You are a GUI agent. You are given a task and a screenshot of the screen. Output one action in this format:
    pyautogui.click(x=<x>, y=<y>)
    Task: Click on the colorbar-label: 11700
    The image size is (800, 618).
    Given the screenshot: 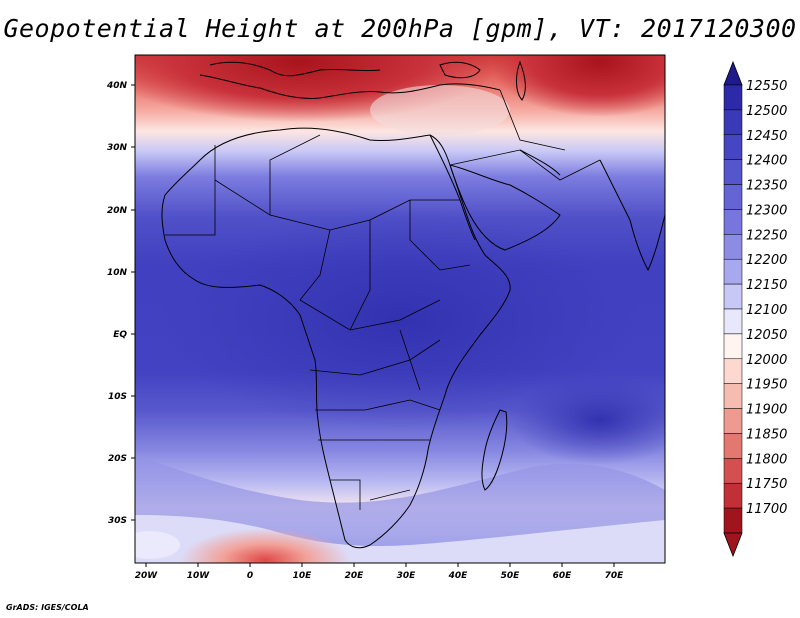 What is the action you would take?
    pyautogui.click(x=766, y=509)
    